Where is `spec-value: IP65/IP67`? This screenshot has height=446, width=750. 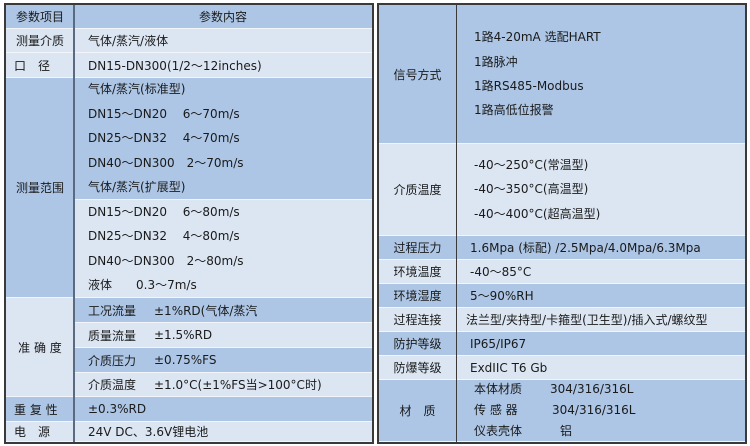 spec-value: IP65/IP67 is located at coordinates (498, 343).